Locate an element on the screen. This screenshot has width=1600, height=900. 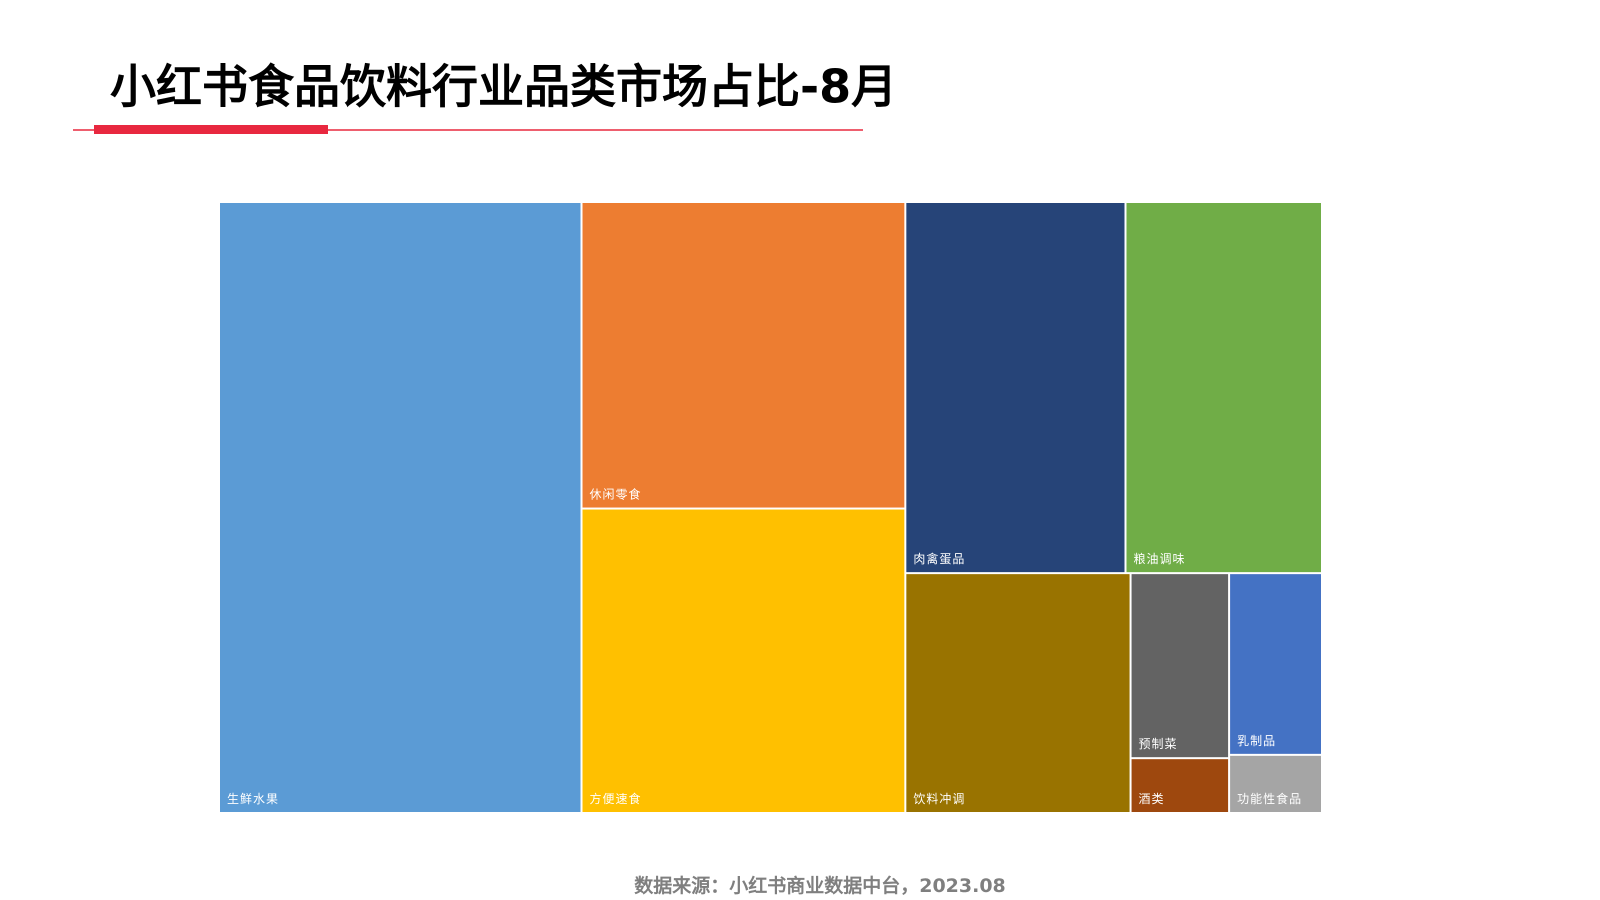
cell-label: 酒类 is located at coordinates (1152, 799).